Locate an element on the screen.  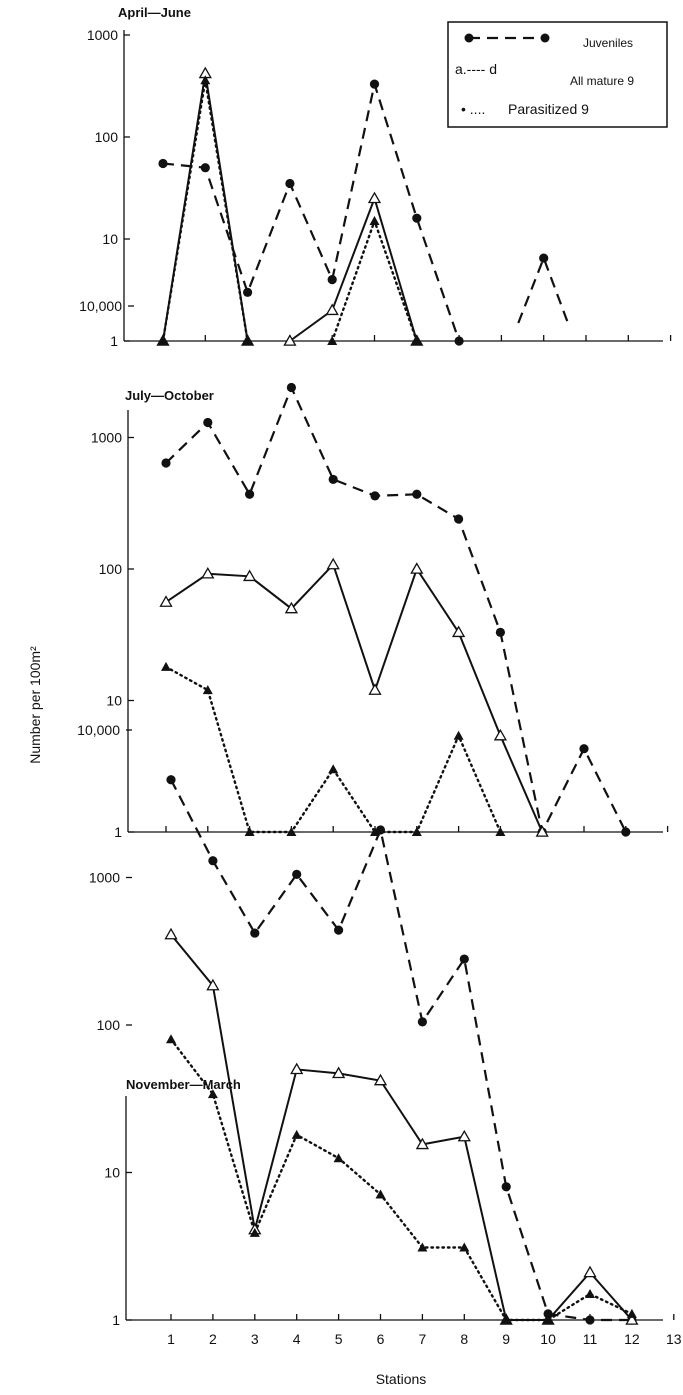
panel-2-title: July—October is located at coordinates (169, 395).